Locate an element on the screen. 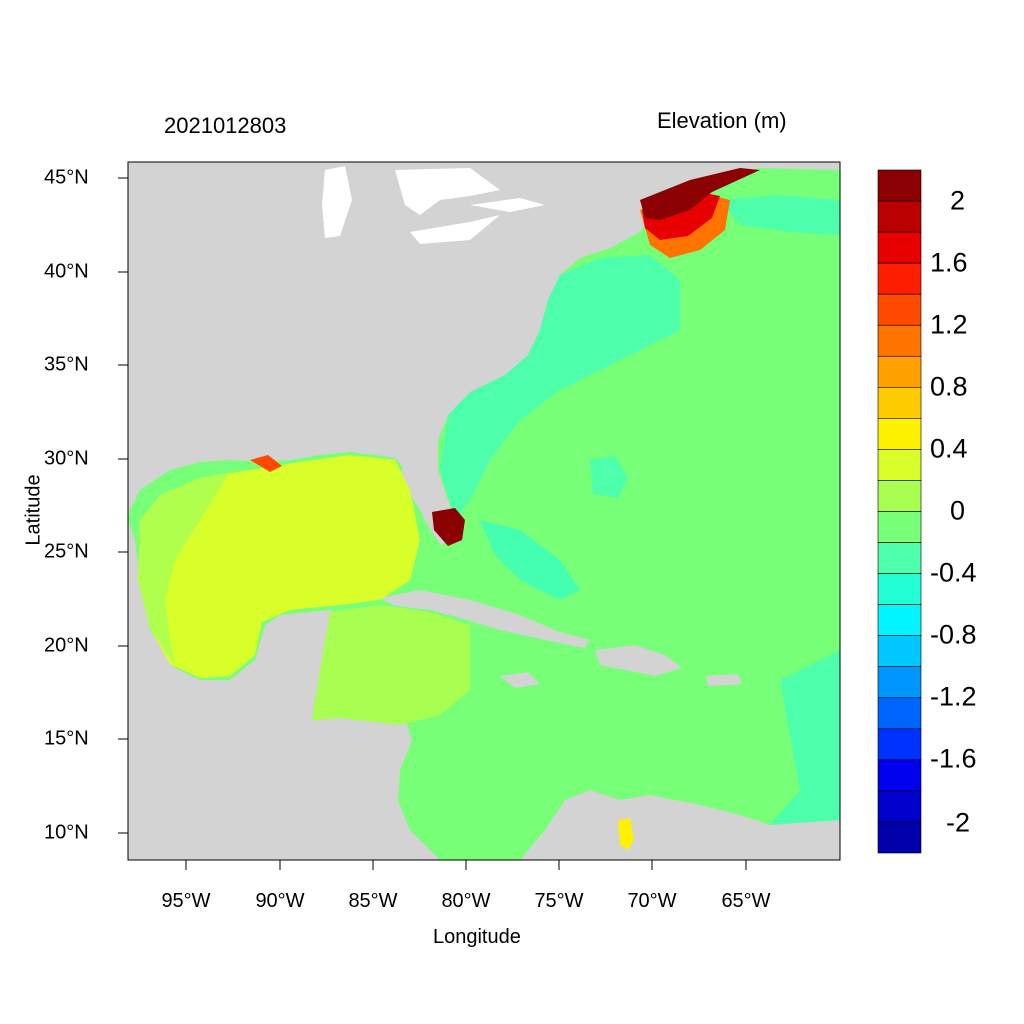 The image size is (1024, 1024). colorbar-label: -0.4 is located at coordinates (953, 572).